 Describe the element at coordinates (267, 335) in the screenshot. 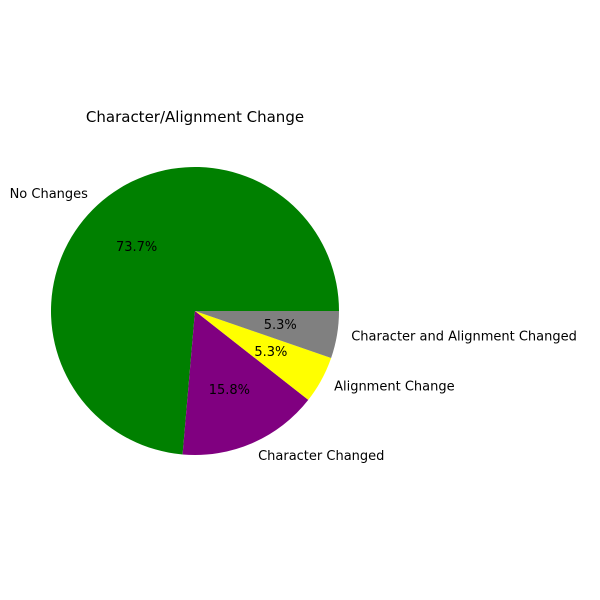

I see `slice-character-and-alignment-changed` at that location.